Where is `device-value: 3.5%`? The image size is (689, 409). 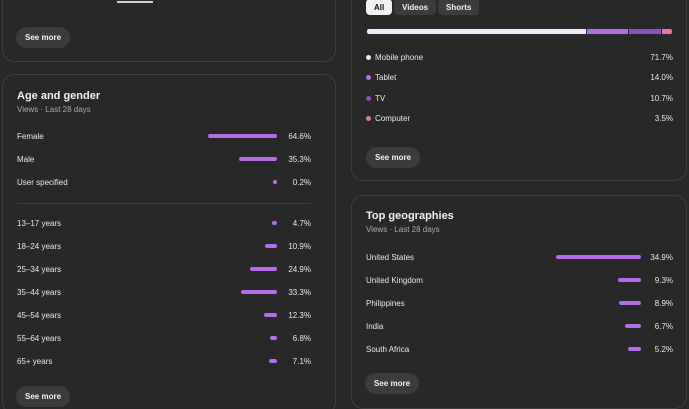 device-value: 3.5% is located at coordinates (663, 118).